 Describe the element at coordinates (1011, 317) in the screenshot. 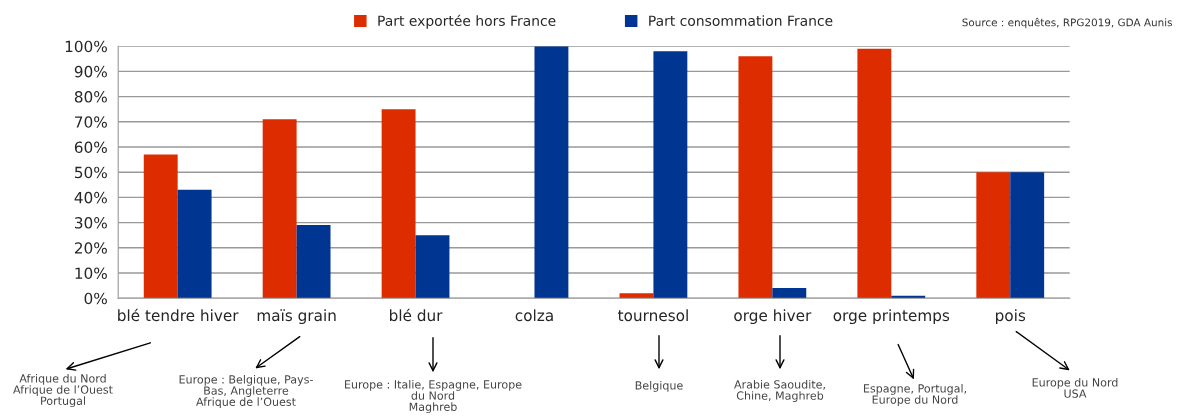

I see `x-tick-label: pois` at that location.